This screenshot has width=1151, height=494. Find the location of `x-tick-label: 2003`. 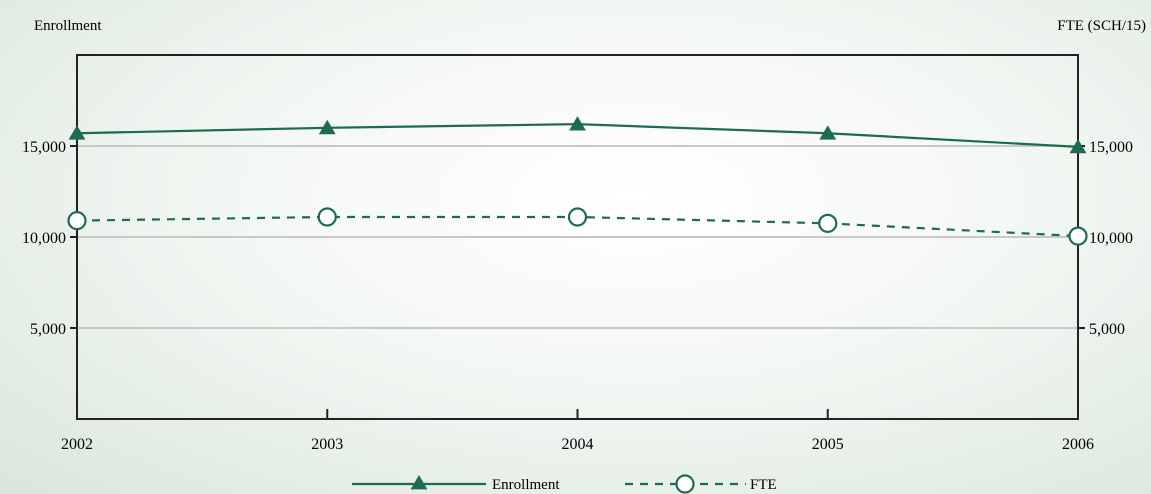

x-tick-label: 2003 is located at coordinates (327, 444).